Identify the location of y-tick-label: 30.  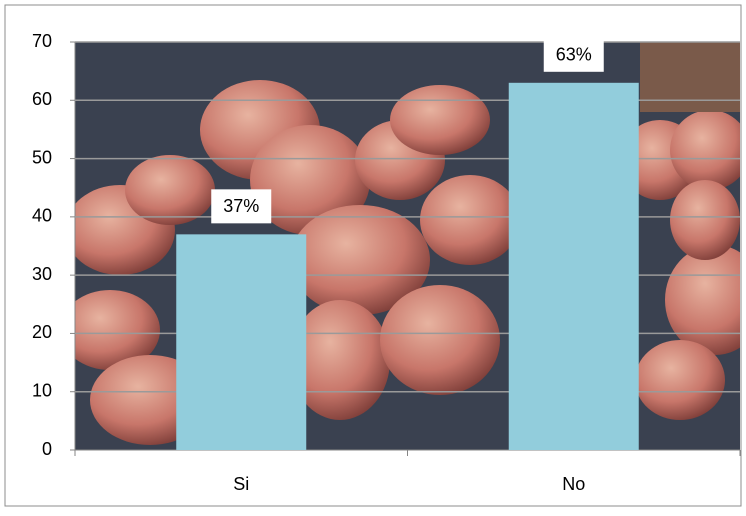
(42, 274).